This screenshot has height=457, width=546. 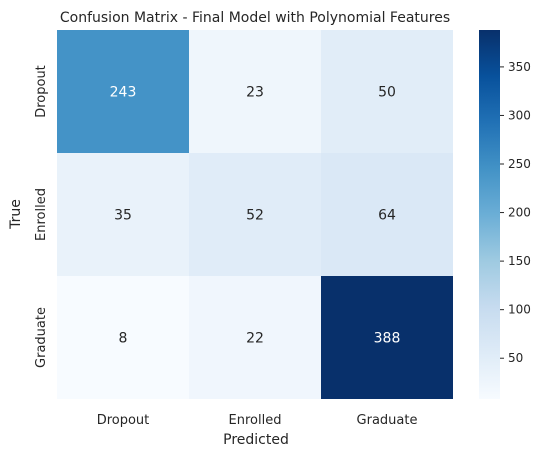 I want to click on y-tick-label: Dropout, so click(x=41, y=91).